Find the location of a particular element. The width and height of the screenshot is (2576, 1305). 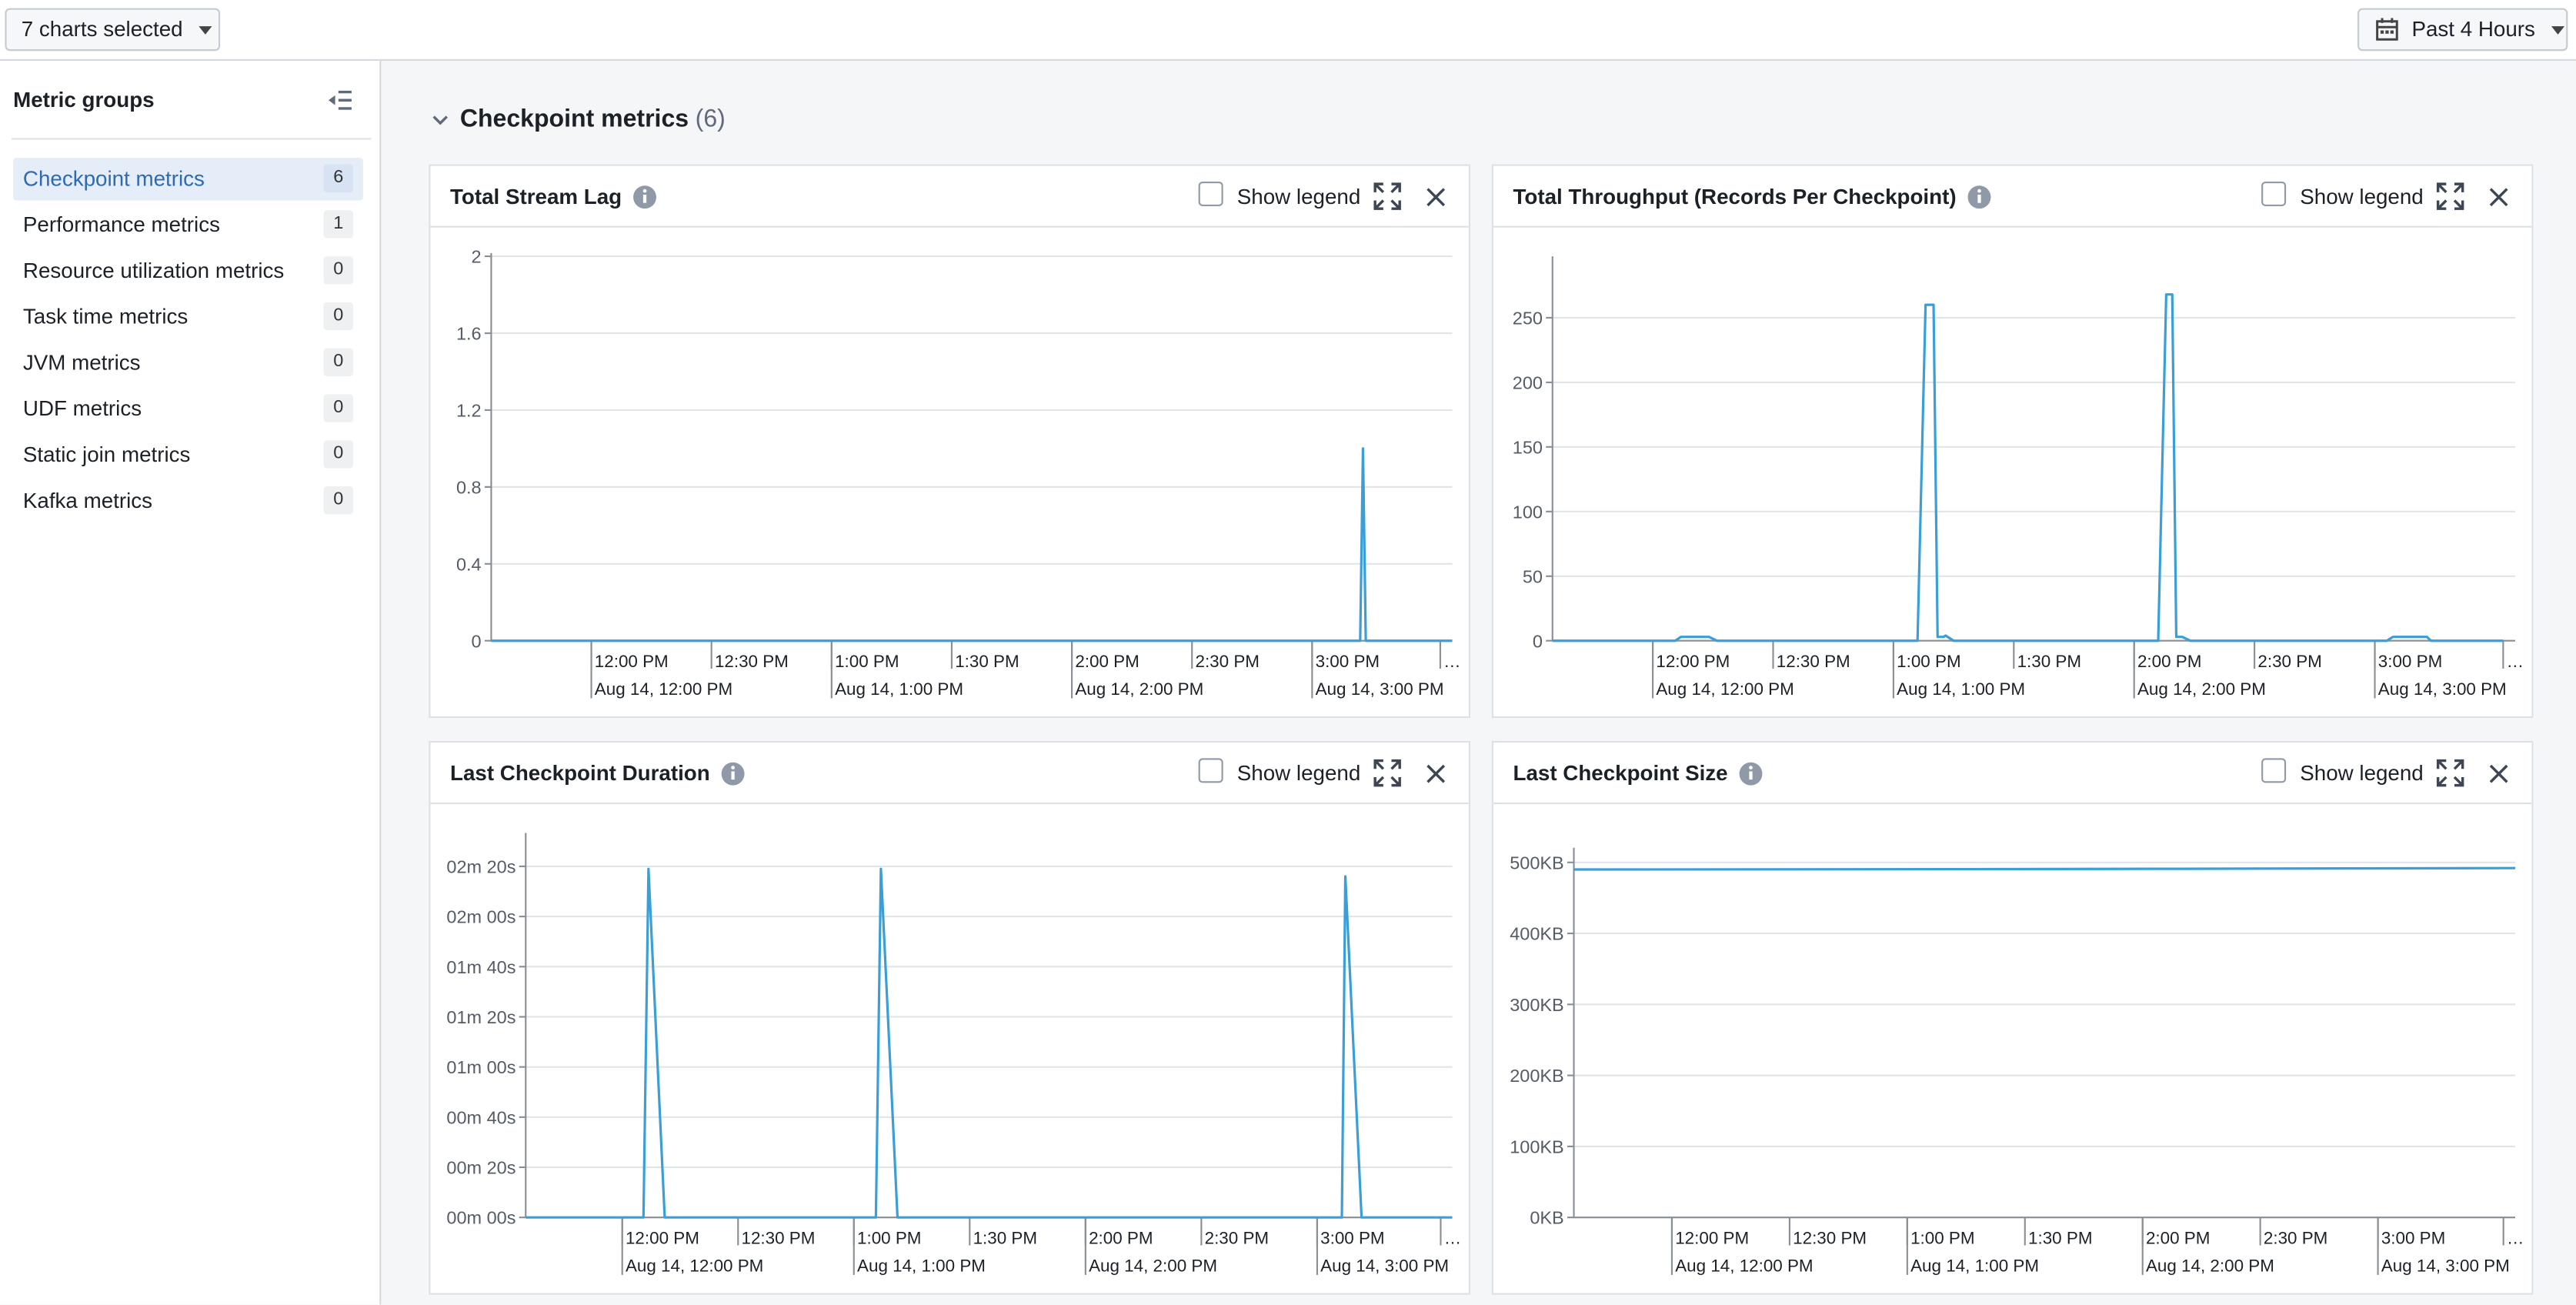

metric-group-item: Kafka metrics 0 is located at coordinates (188, 500).